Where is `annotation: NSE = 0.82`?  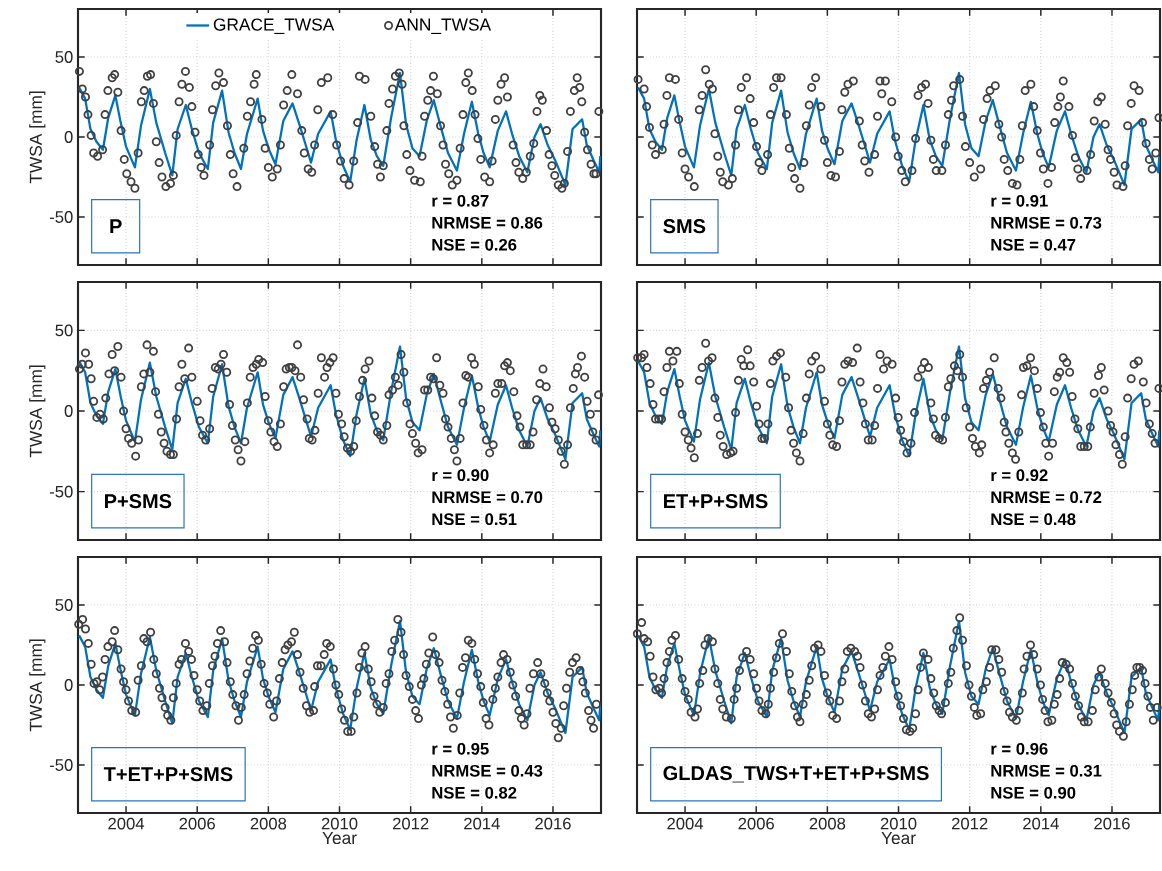 annotation: NSE = 0.82 is located at coordinates (474, 792).